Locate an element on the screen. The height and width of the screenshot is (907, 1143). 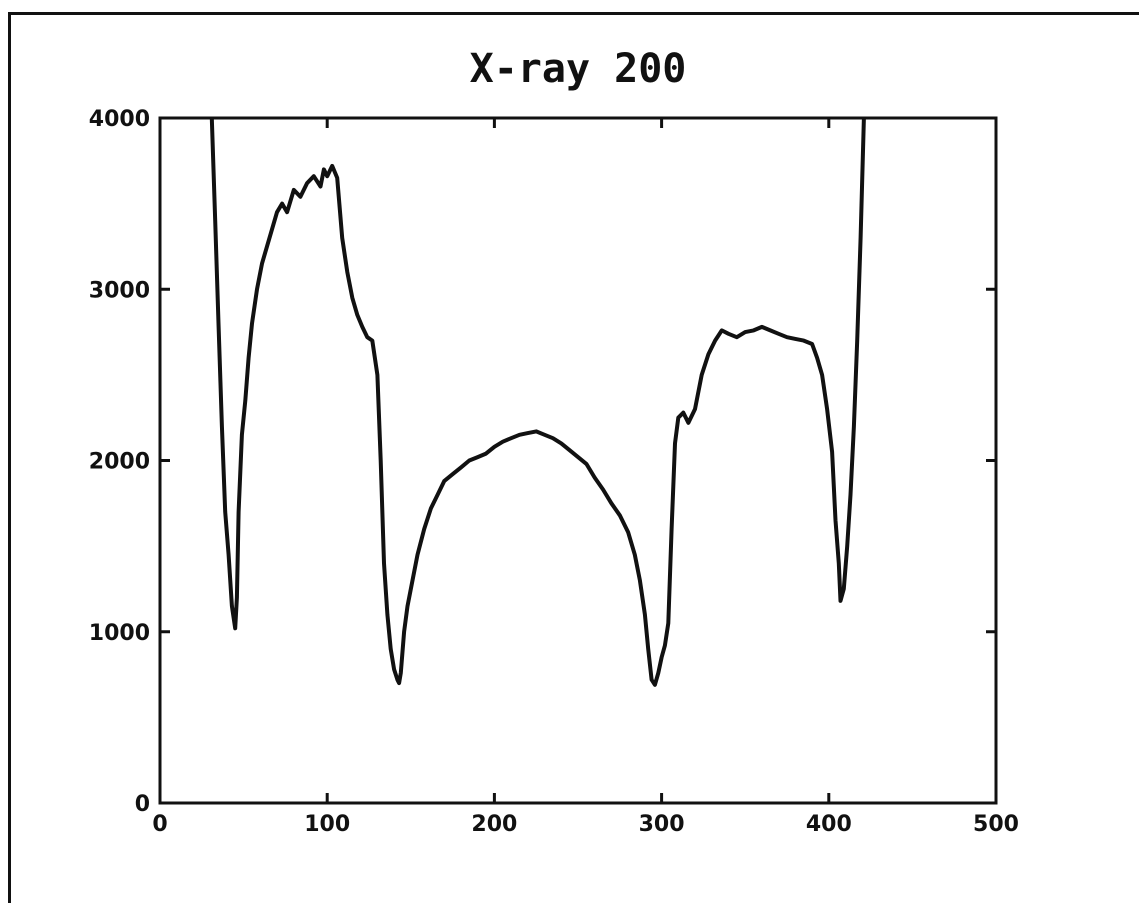
y-tick-label-4: 4000 is located at coordinates (119, 119).